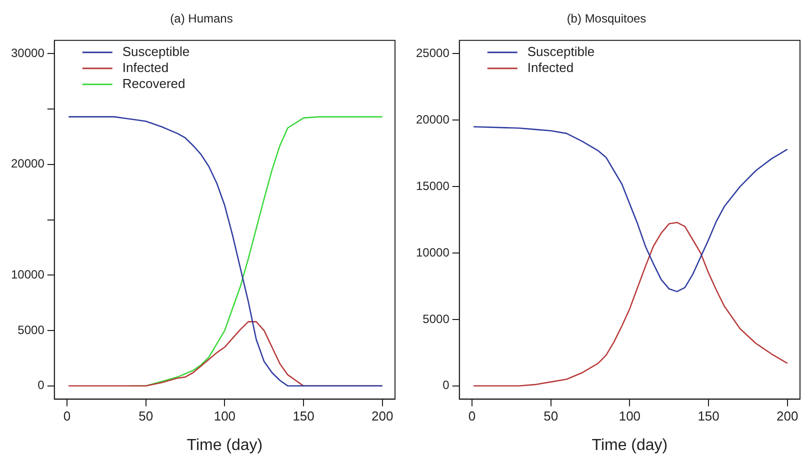  What do you see at coordinates (27, 53) in the screenshot?
I see `y-tick-label: 30000` at bounding box center [27, 53].